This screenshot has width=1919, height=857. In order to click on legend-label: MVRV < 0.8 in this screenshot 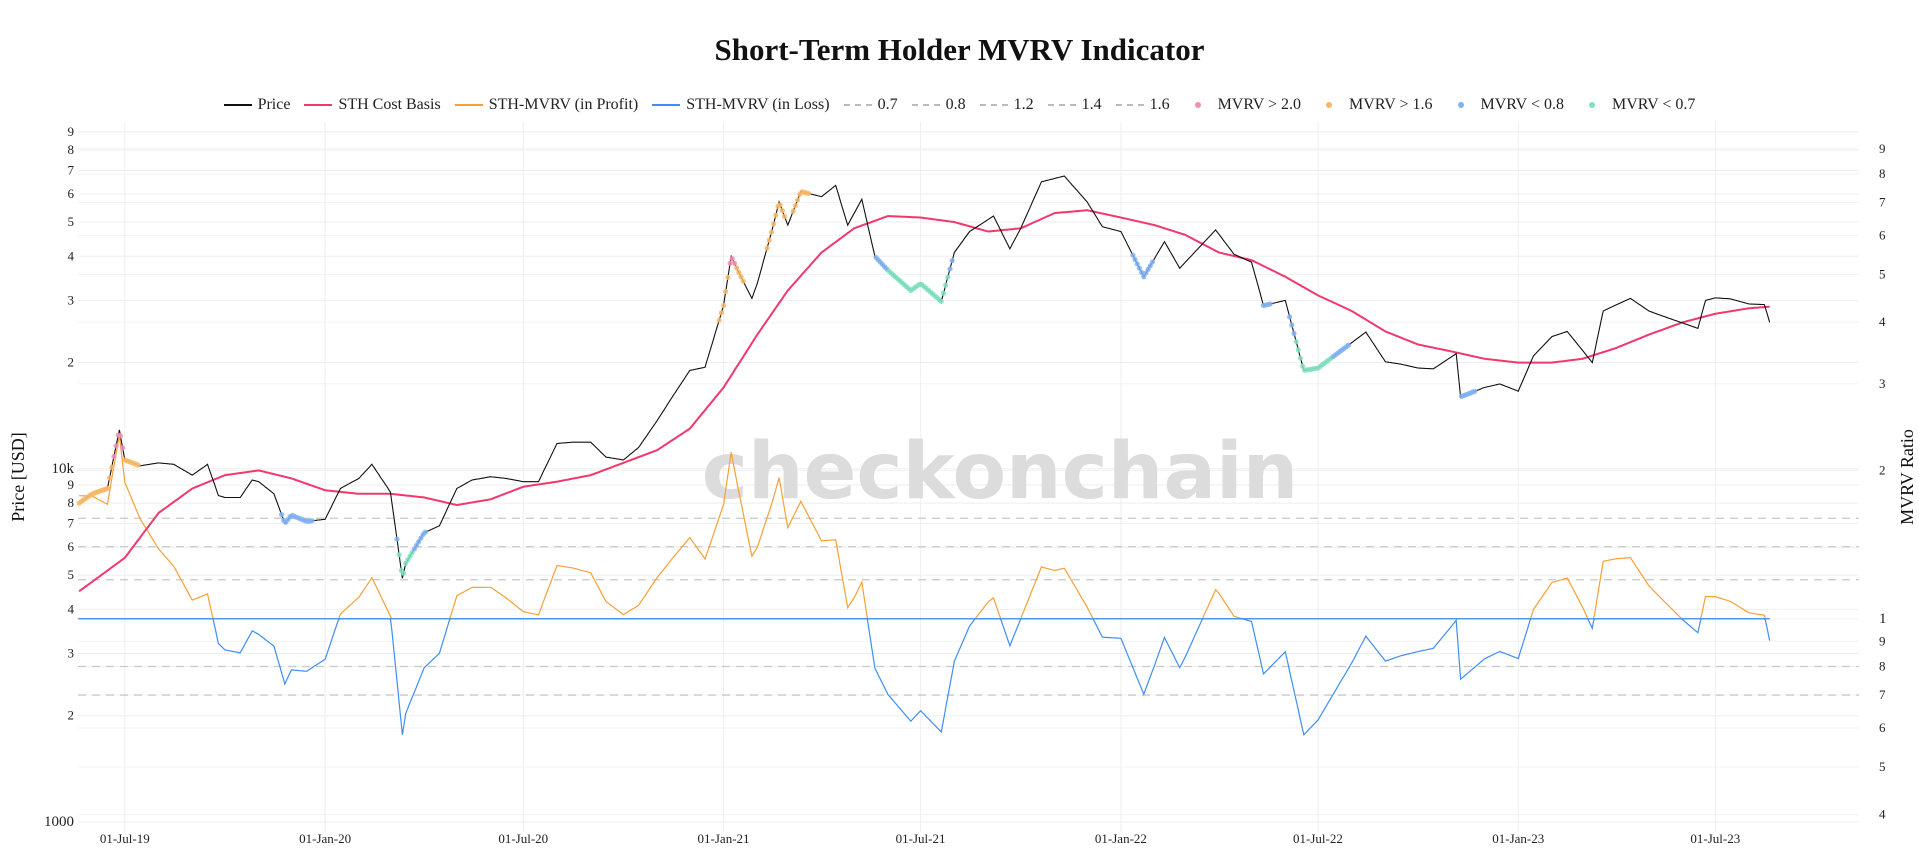, I will do `click(1522, 104)`.